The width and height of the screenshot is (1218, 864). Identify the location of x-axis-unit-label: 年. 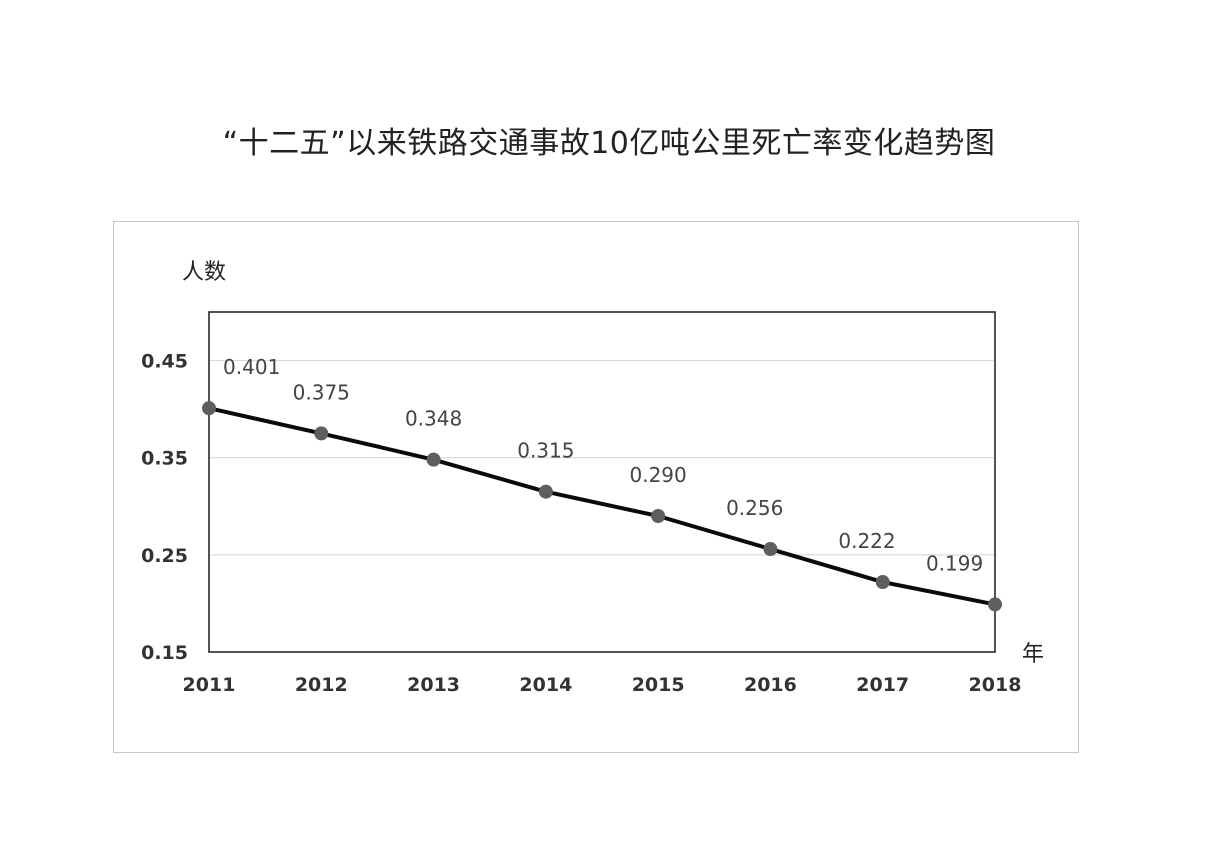
(1033, 654).